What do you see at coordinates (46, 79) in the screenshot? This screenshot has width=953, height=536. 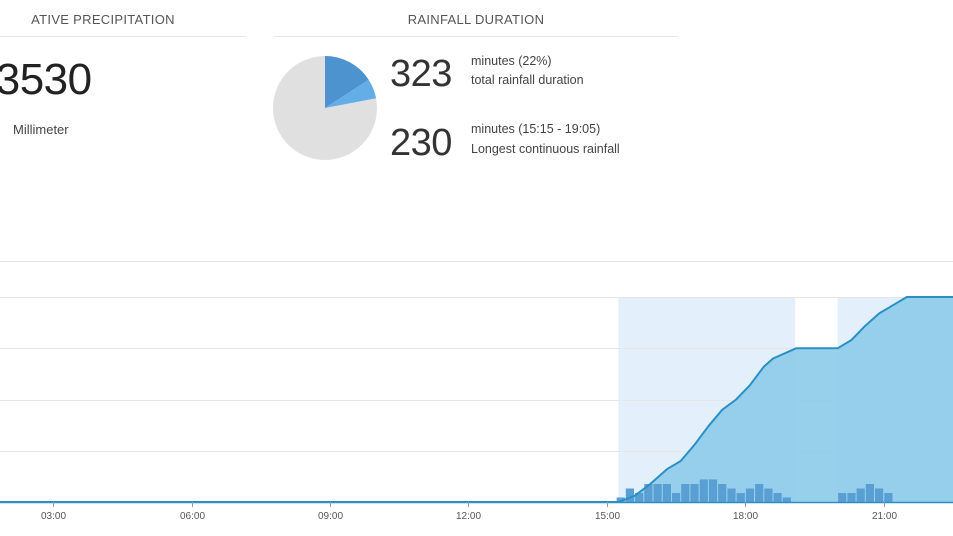 I see `cumulative-precipitation-value: .3530` at bounding box center [46, 79].